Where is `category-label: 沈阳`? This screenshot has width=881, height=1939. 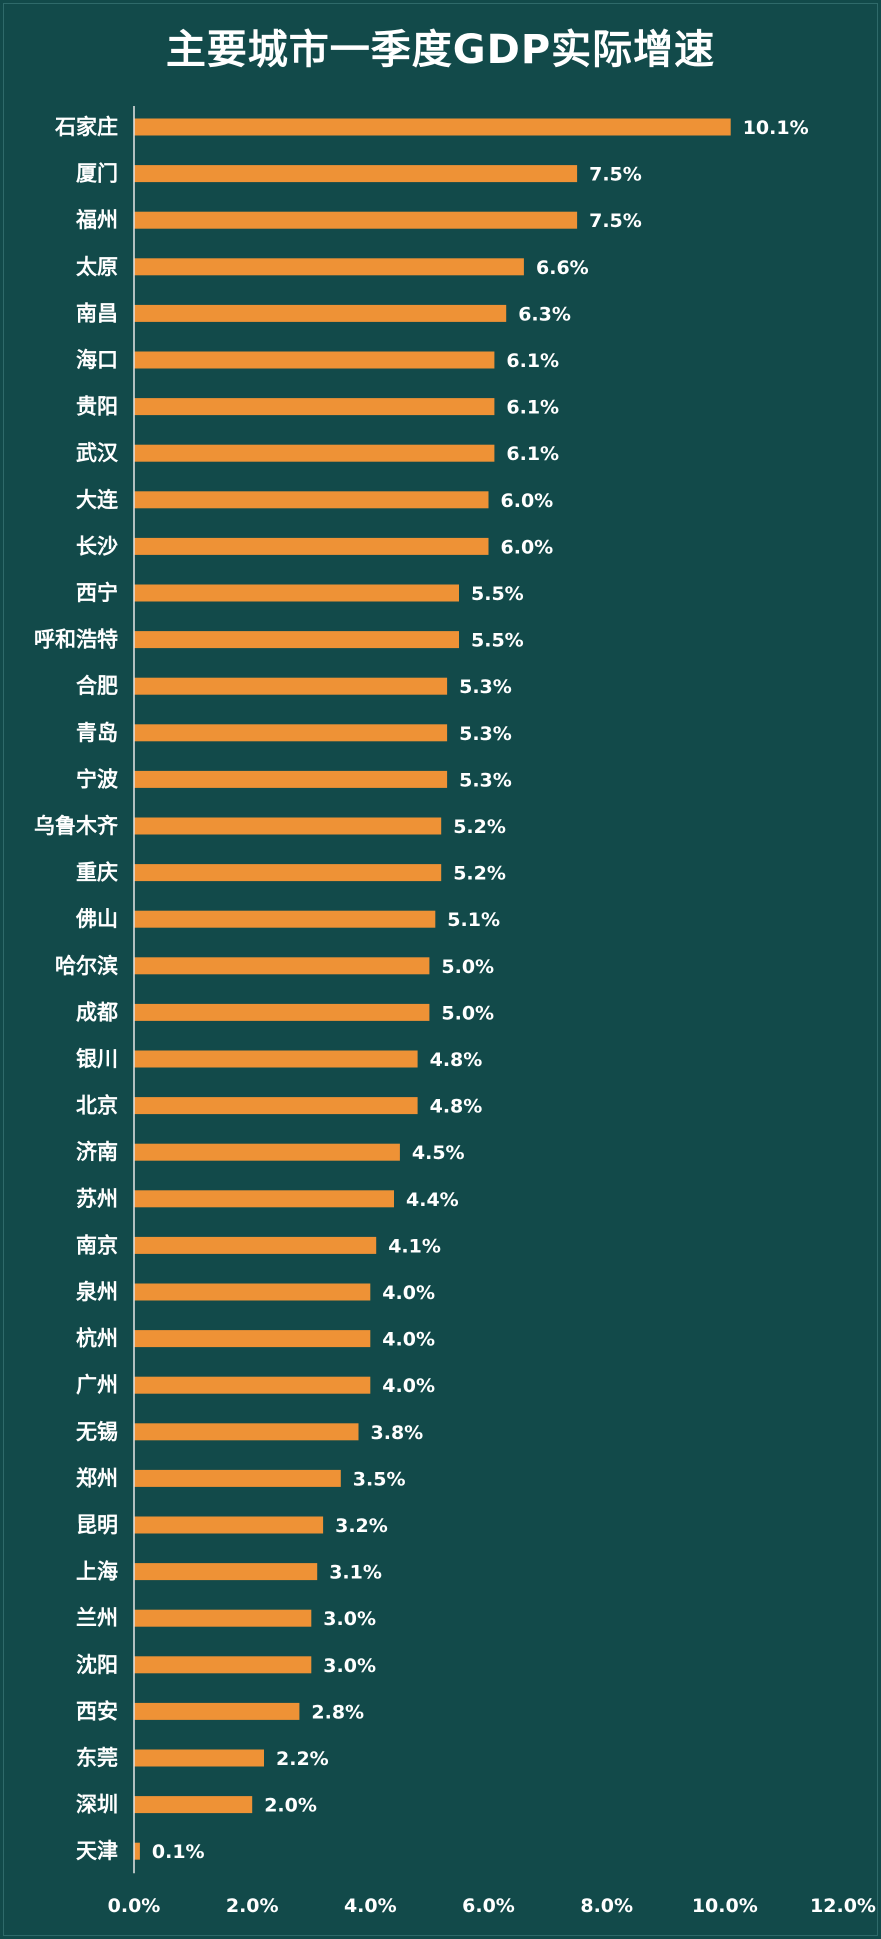
category-label: 沈阳 is located at coordinates (97, 1665).